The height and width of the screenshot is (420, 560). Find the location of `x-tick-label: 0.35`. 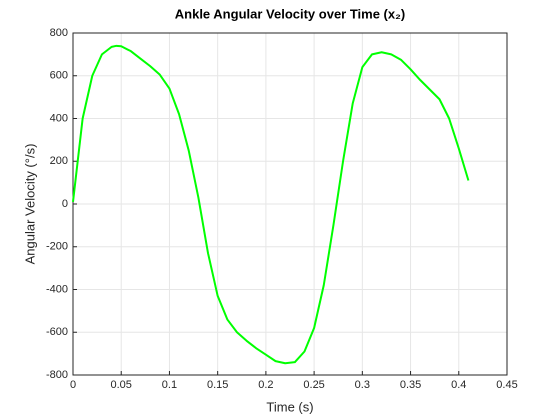

x-tick-label: 0.35 is located at coordinates (410, 385).